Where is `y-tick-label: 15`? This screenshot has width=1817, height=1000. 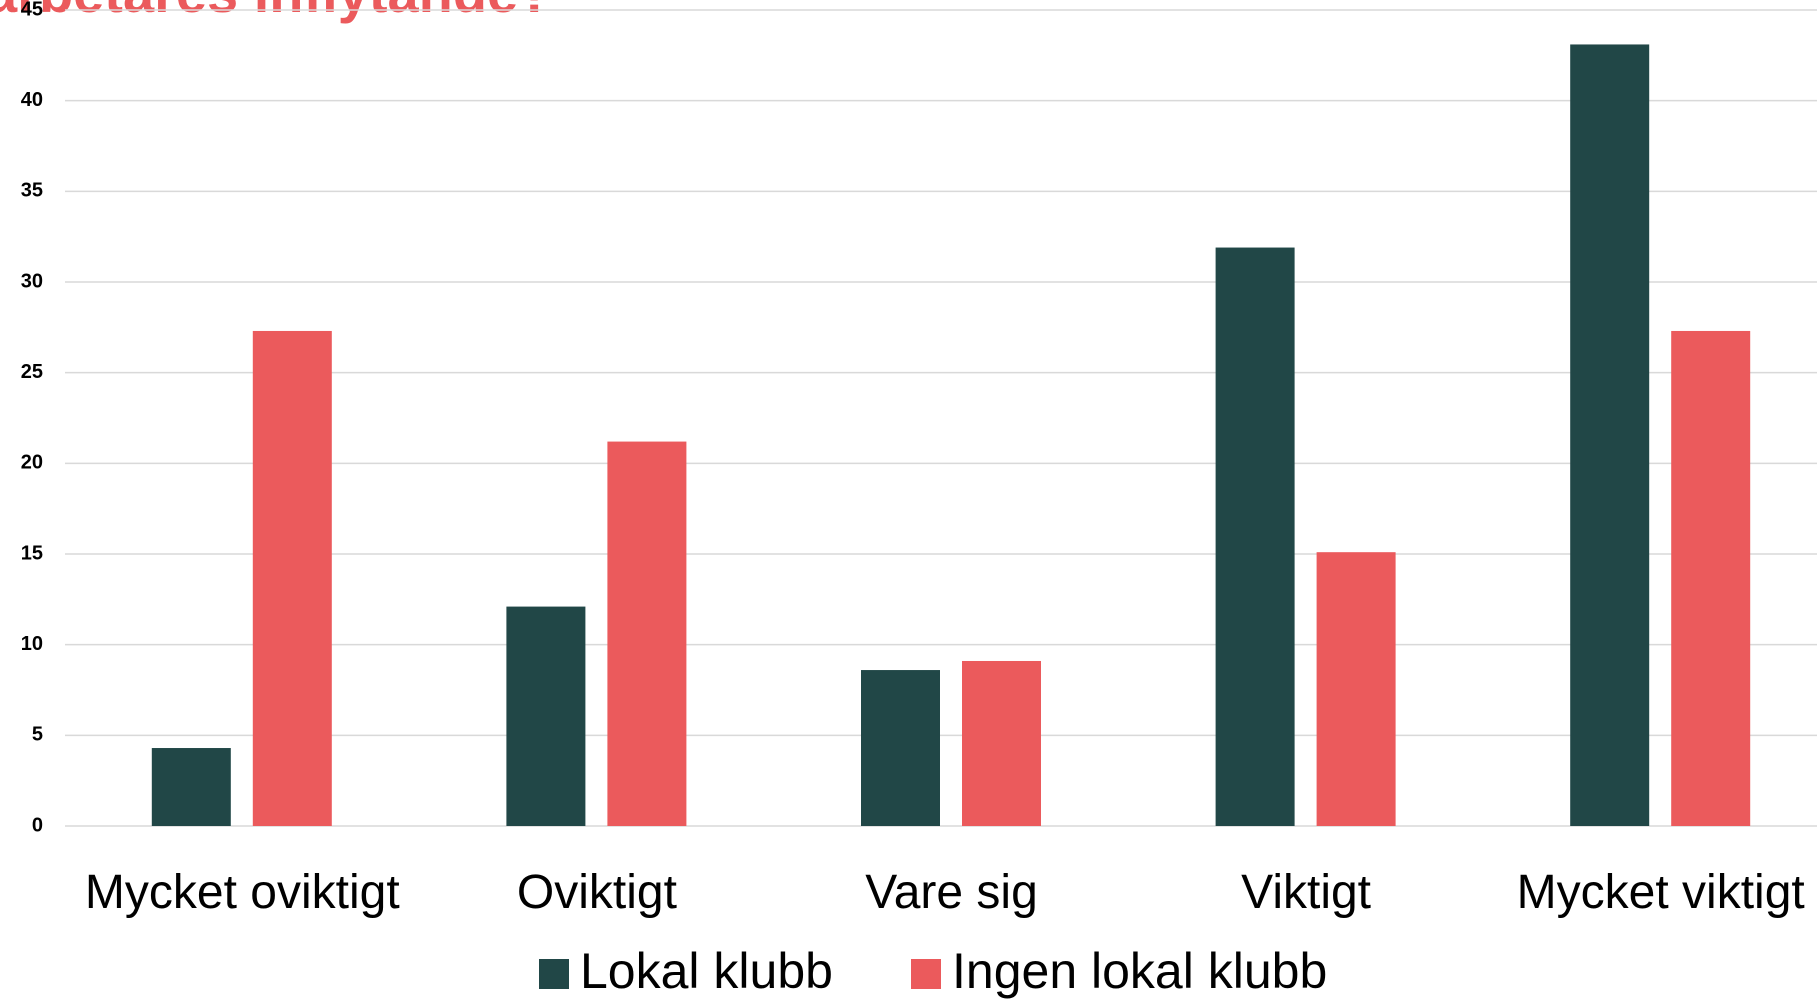 y-tick-label: 15 is located at coordinates (32, 553).